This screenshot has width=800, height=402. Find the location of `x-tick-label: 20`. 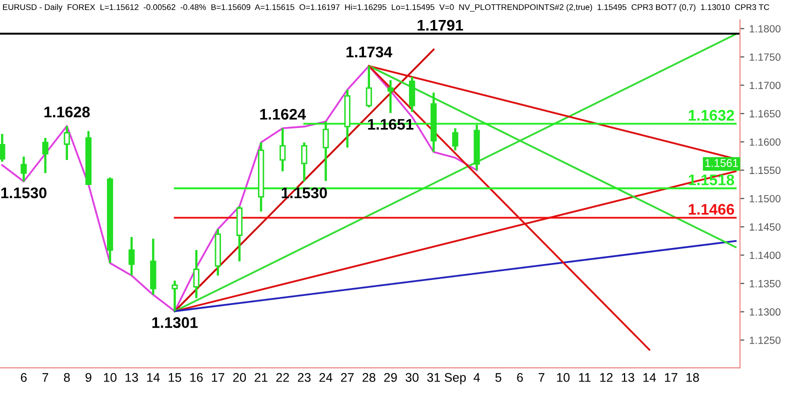

x-tick-label: 20 is located at coordinates (239, 377).